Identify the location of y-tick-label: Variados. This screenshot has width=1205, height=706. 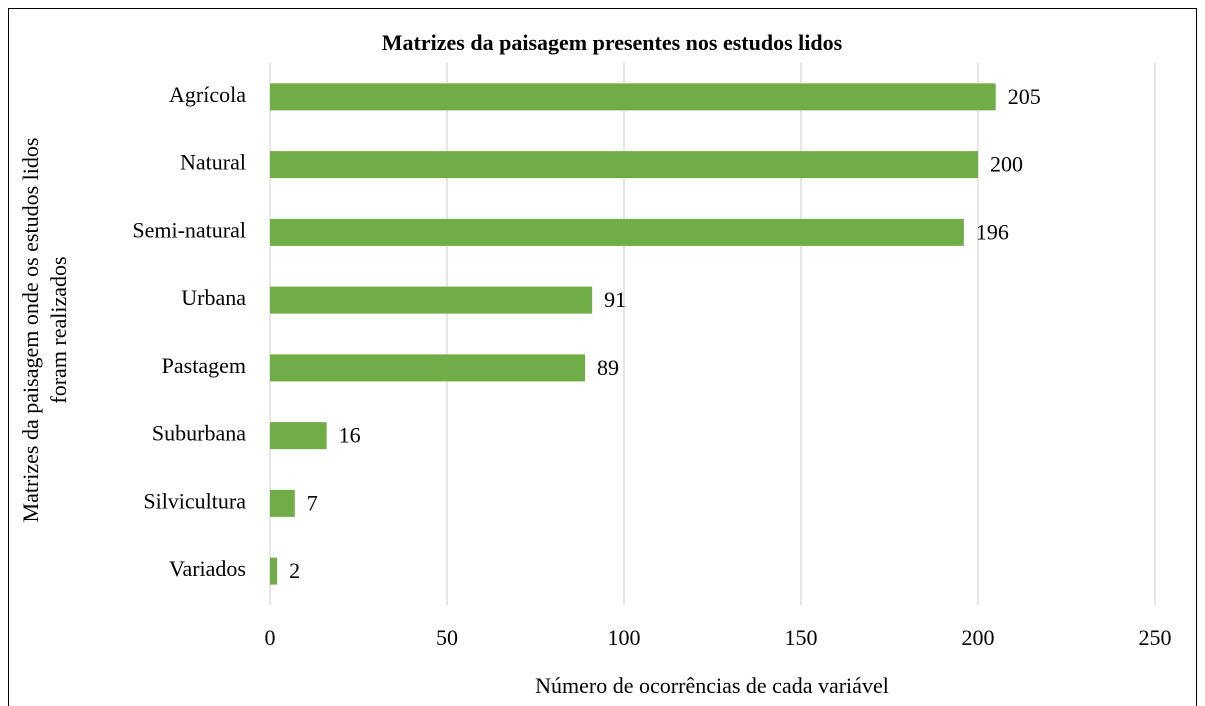
(207, 568).